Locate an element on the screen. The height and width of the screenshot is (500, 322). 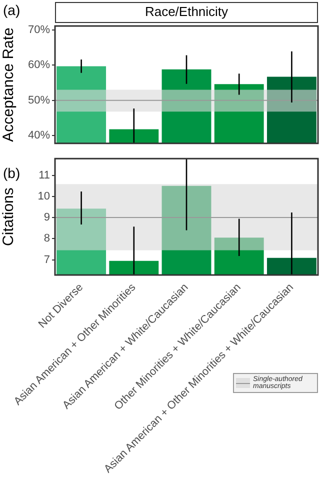
text: (a) is located at coordinates (11, 10).